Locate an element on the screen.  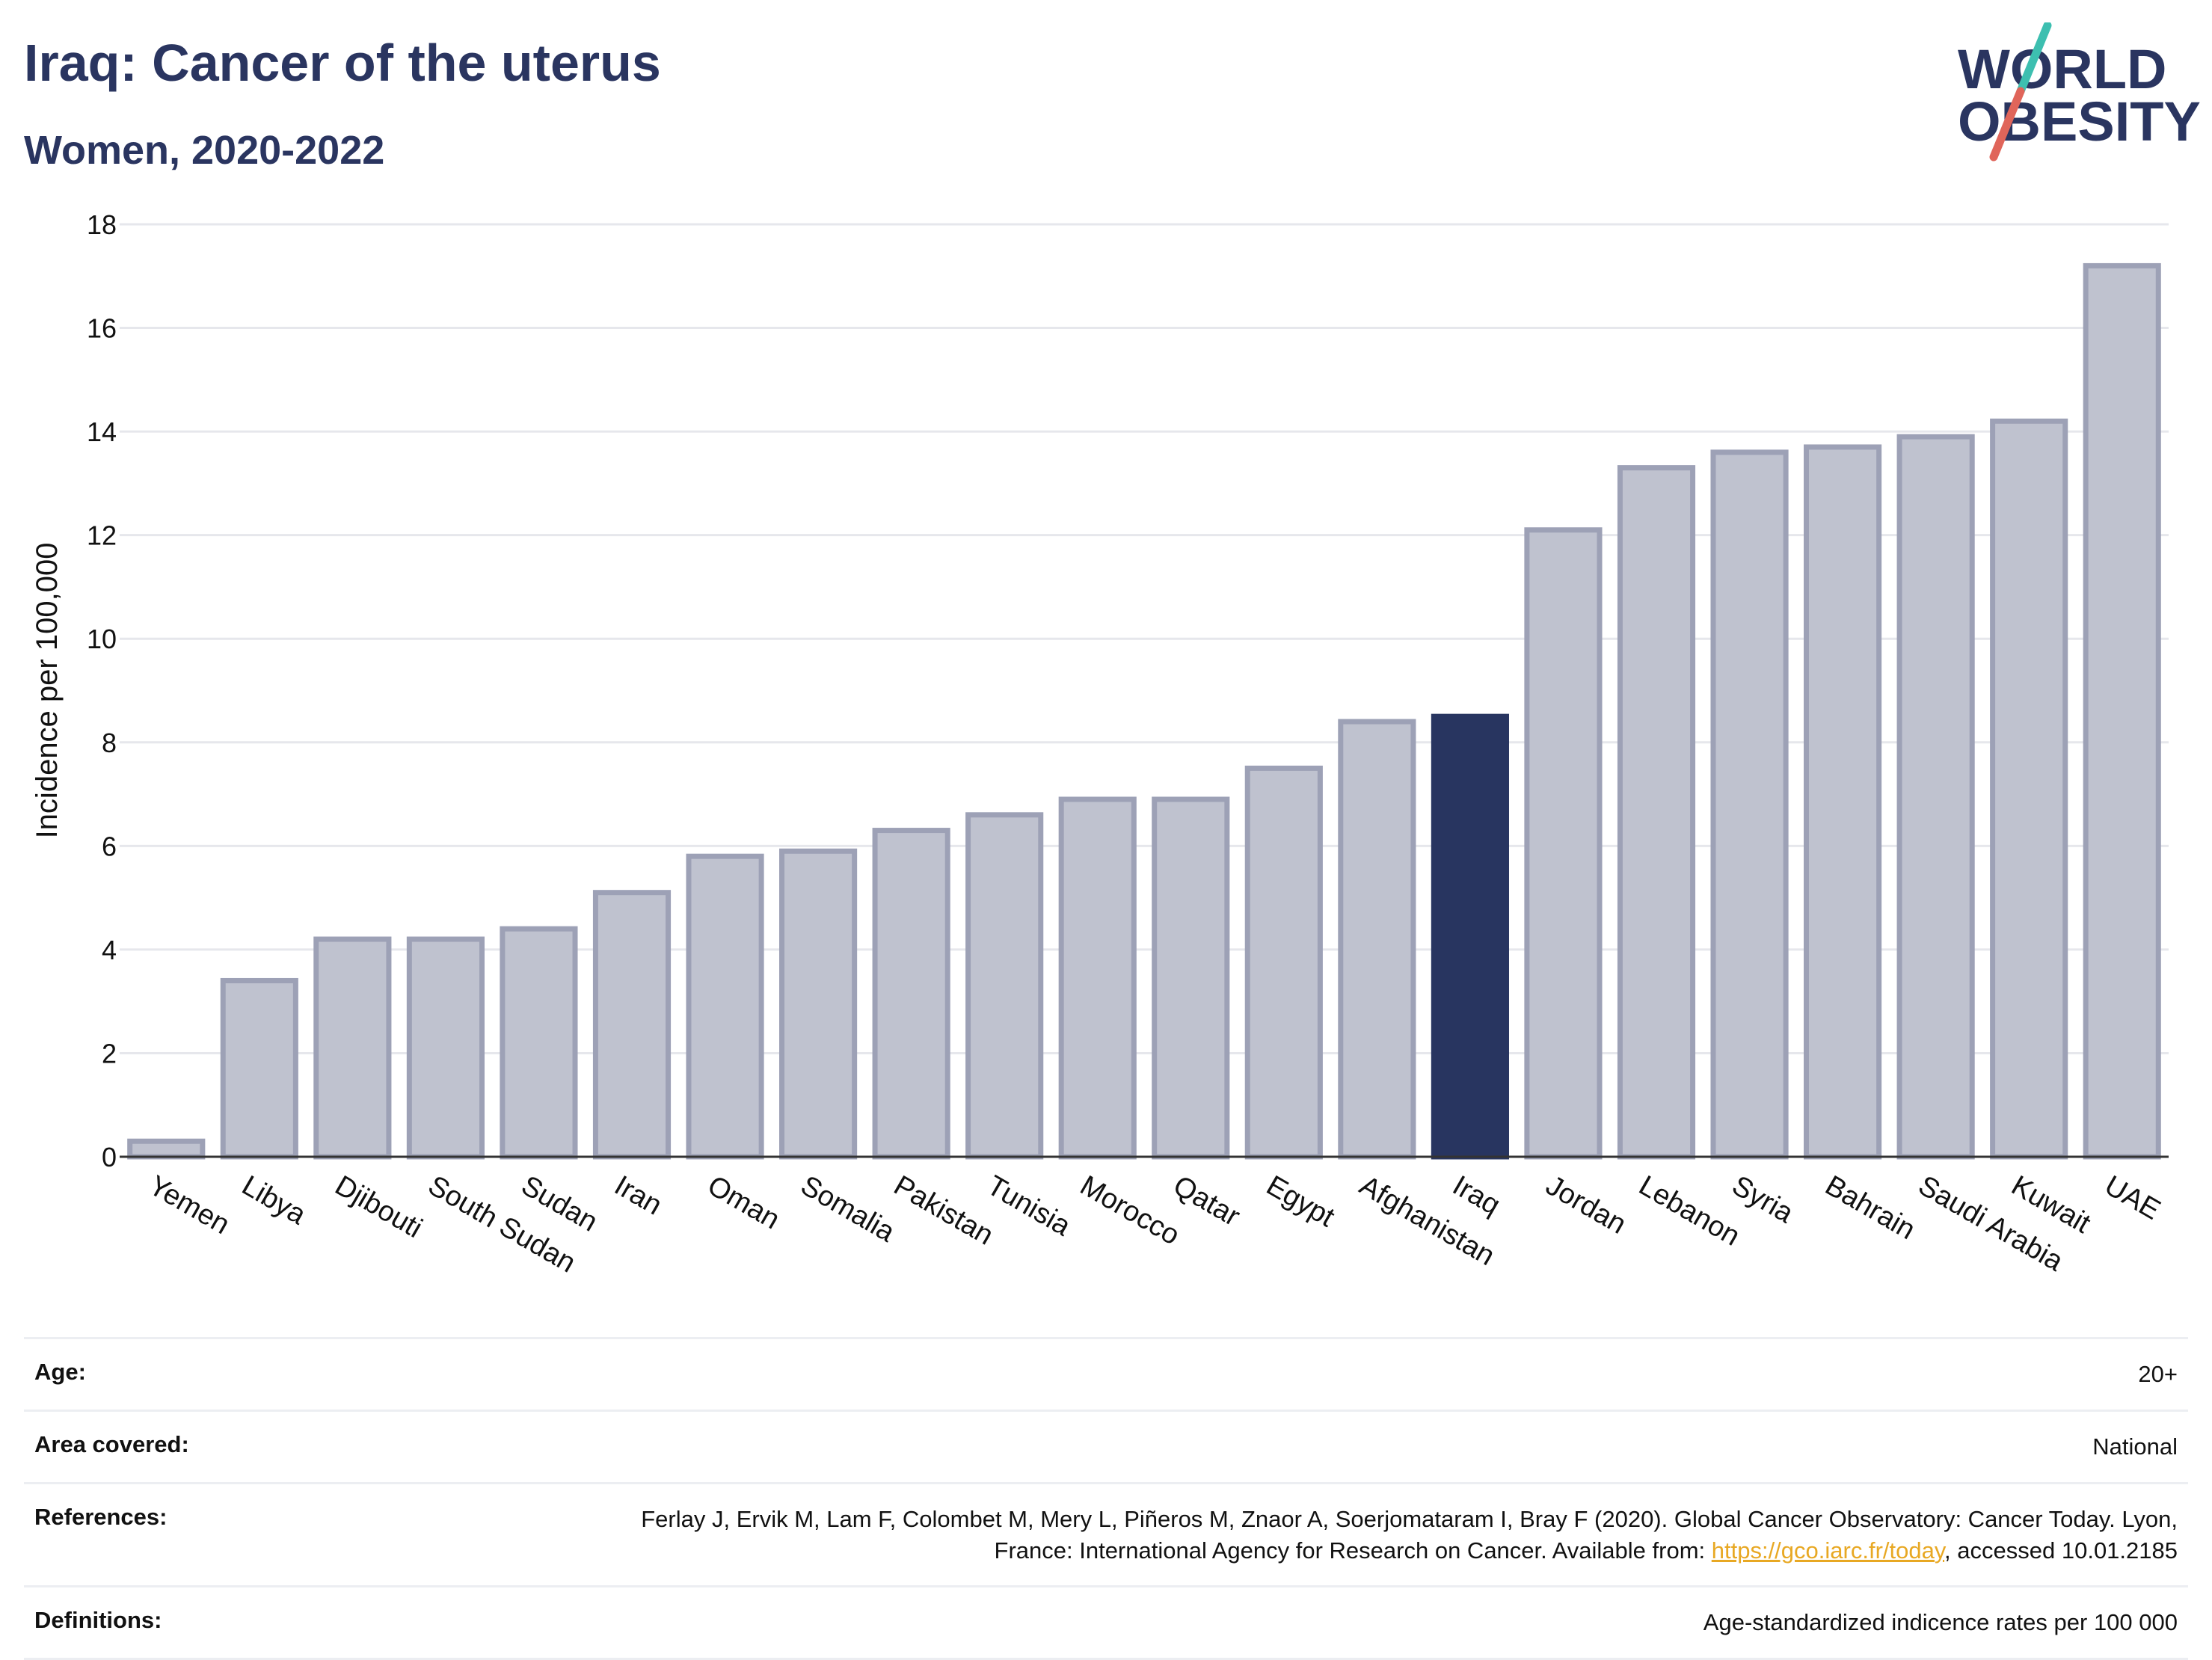
x-tick-label: Iran is located at coordinates (638, 1195).